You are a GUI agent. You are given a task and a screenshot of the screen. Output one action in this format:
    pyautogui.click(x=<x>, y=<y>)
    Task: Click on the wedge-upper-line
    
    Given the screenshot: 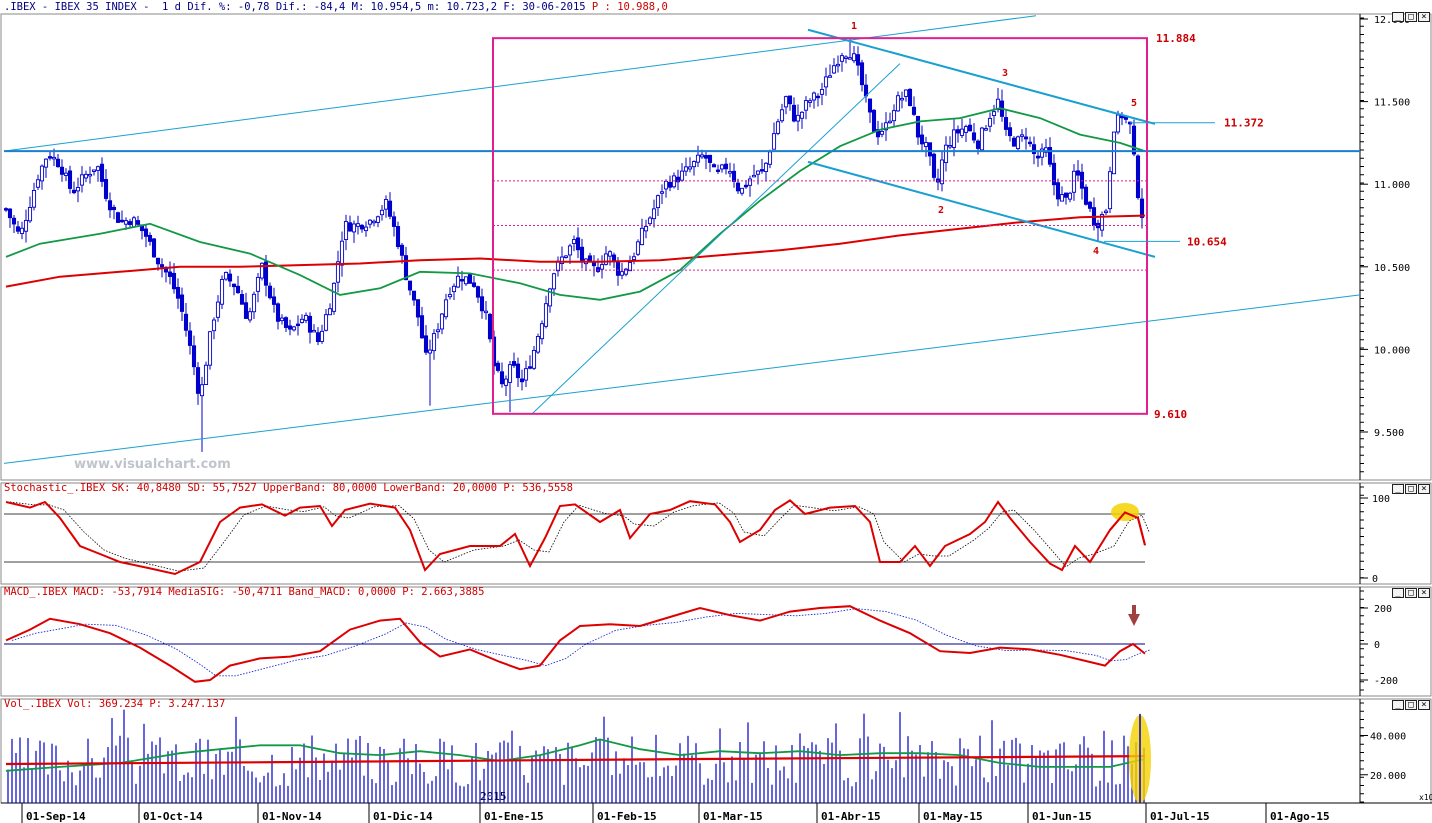 What is the action you would take?
    pyautogui.click(x=981, y=76)
    